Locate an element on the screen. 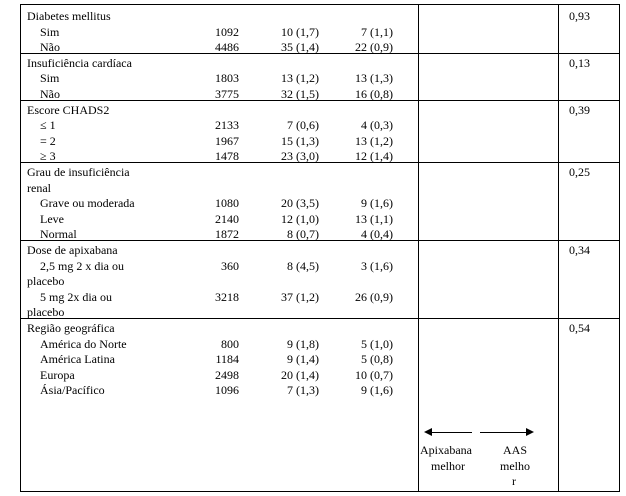 The image size is (626, 496). p-value: 0,25 is located at coordinates (579, 172).